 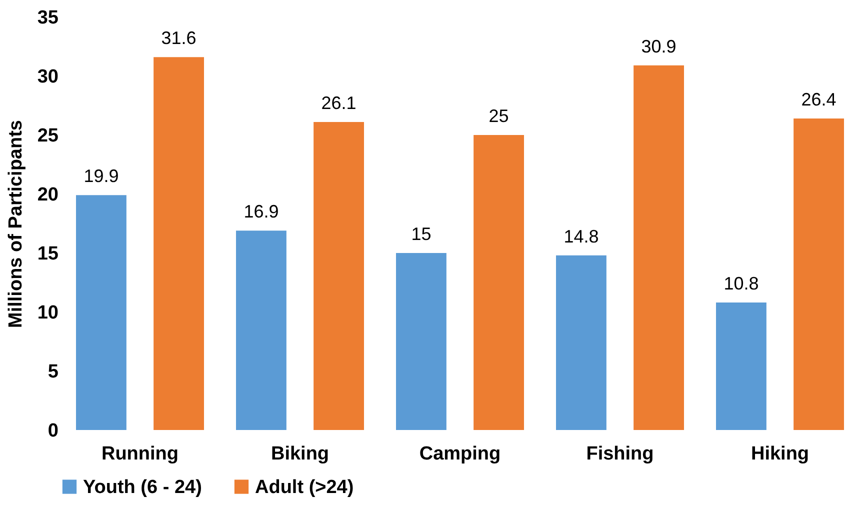 What do you see at coordinates (178, 38) in the screenshot?
I see `data-label: 31.6` at bounding box center [178, 38].